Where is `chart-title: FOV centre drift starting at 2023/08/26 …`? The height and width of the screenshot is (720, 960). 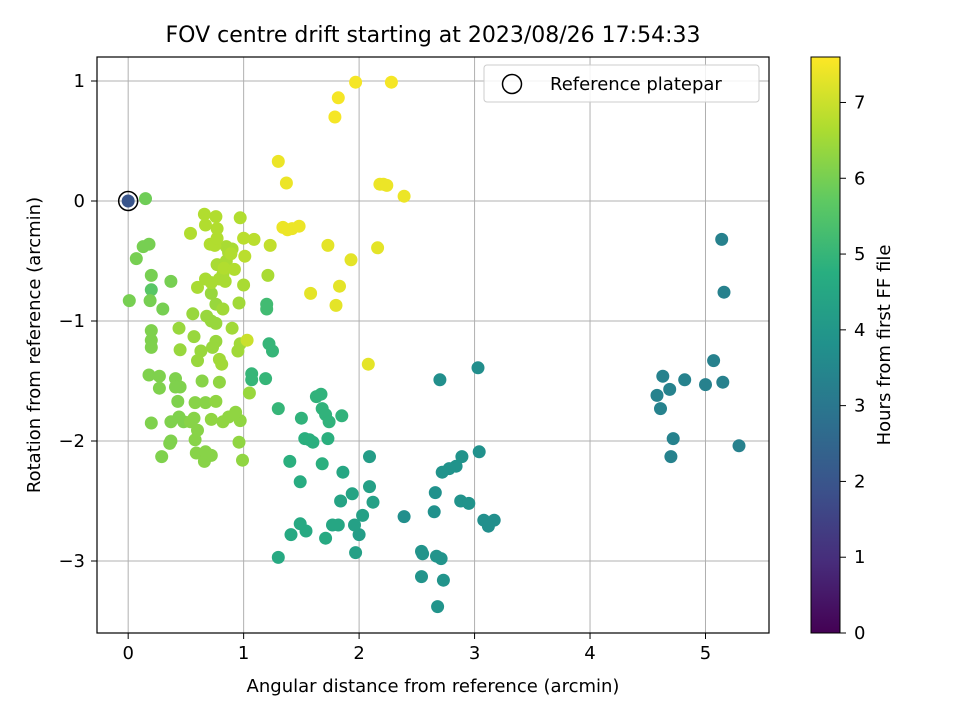 chart-title: FOV centre drift starting at 2023/08/26 … is located at coordinates (433, 35).